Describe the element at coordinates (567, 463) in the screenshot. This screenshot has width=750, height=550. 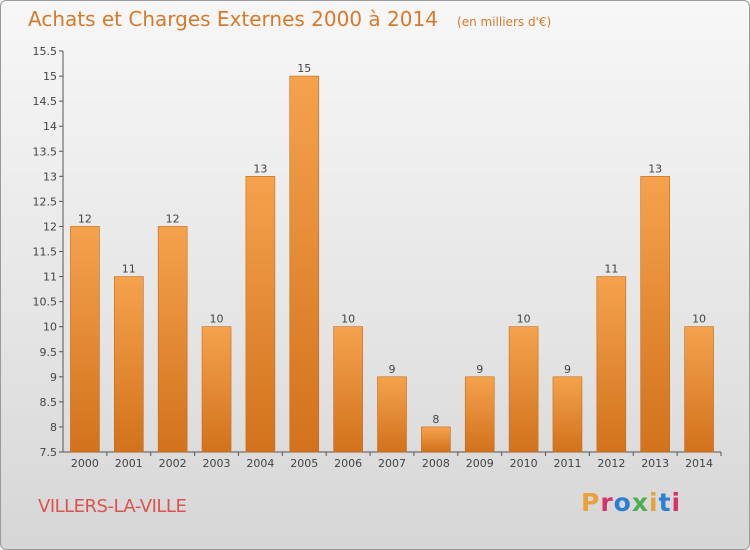
I see `x-tick-label: 2011` at that location.